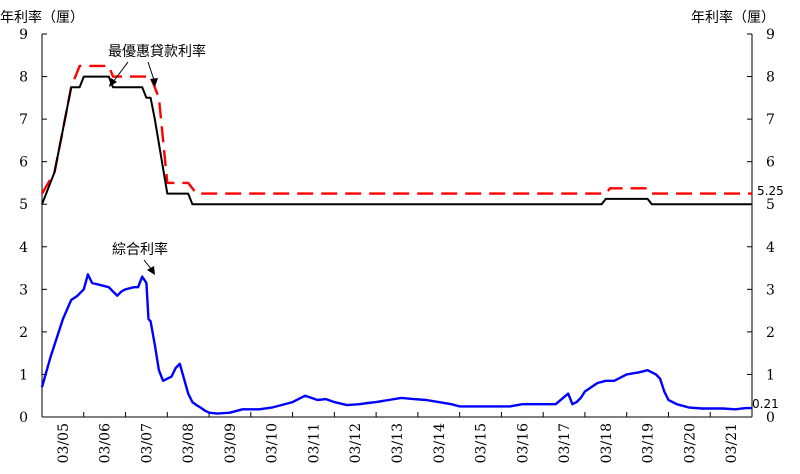  What do you see at coordinates (440, 443) in the screenshot?
I see `x-tick-label: 03/14` at bounding box center [440, 443].